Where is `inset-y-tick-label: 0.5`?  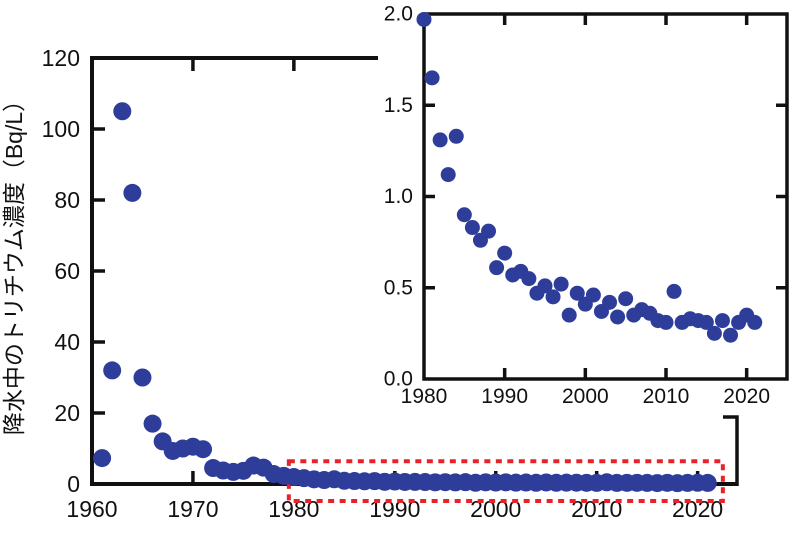
inset-y-tick-label: 0.5 is located at coordinates (398, 287).